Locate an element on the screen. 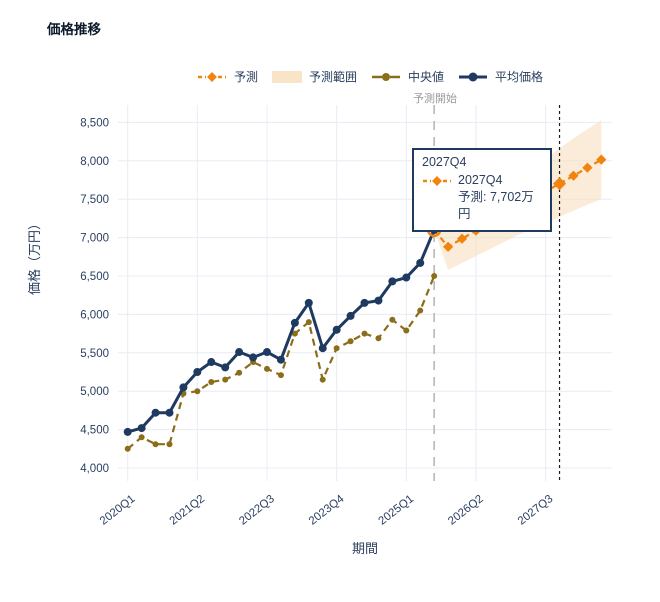  y-axis-title: 価格（万円） is located at coordinates (34, 255).